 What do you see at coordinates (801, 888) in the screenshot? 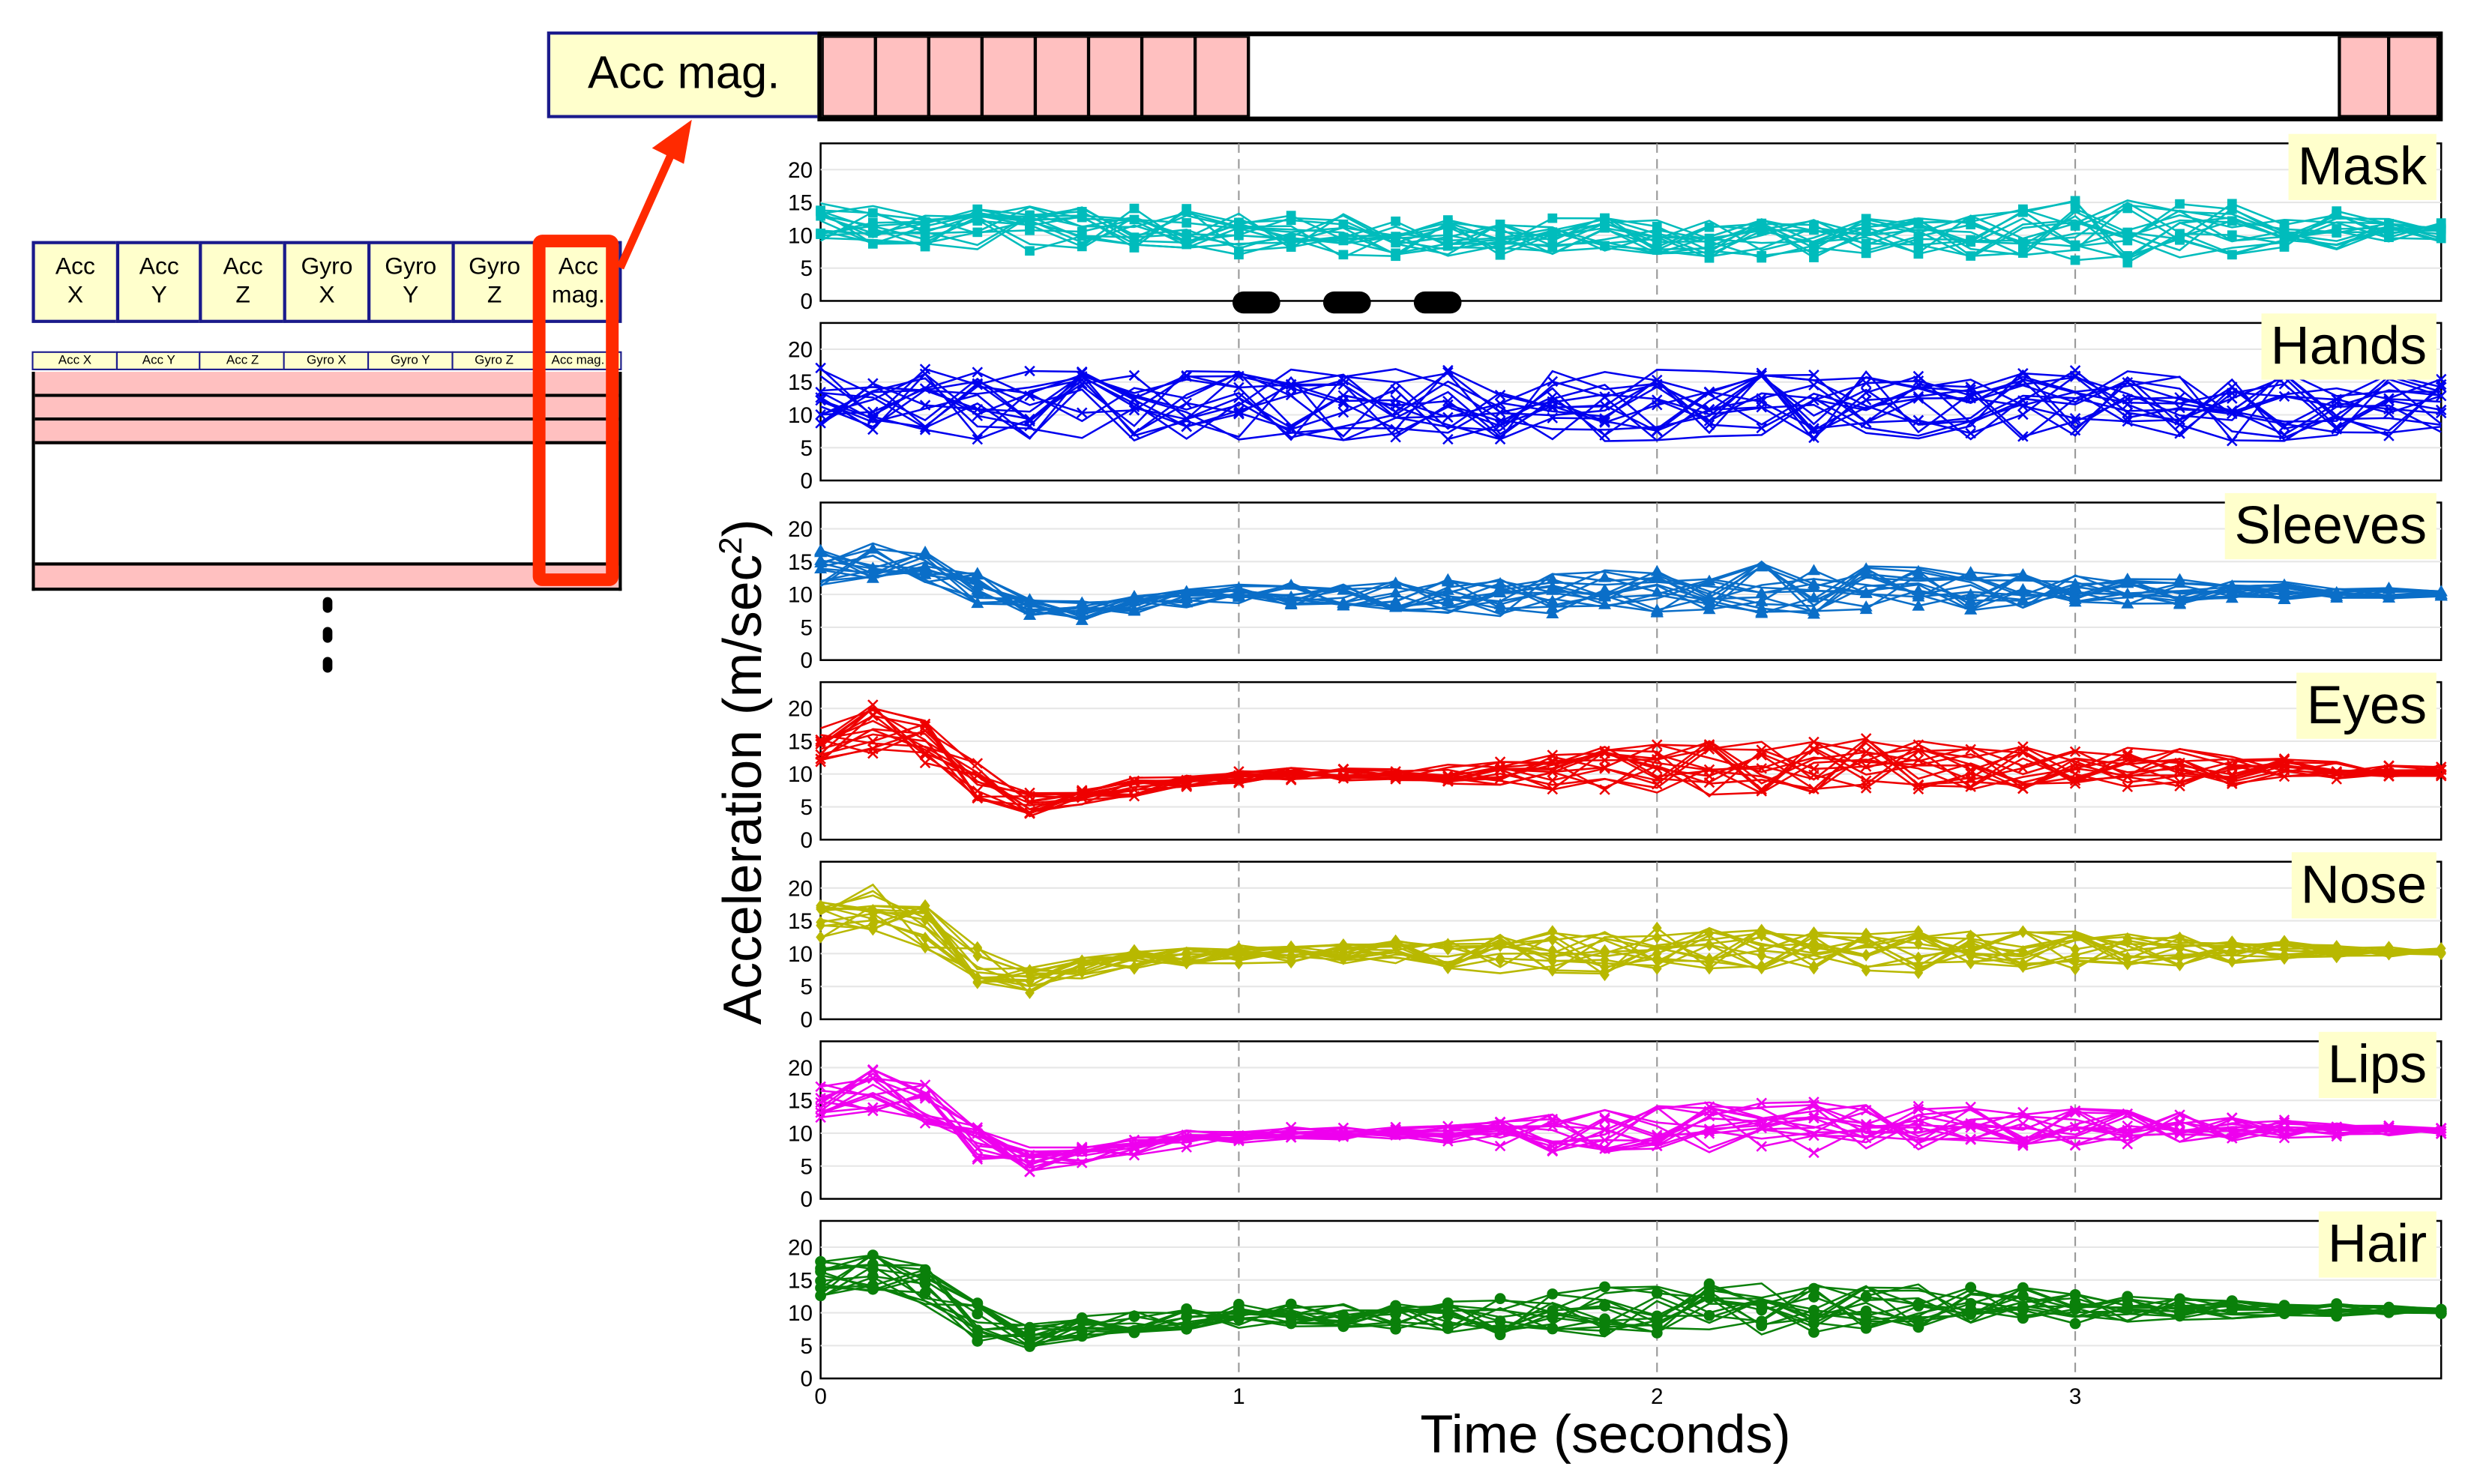
I see `y-tick-label: 20` at bounding box center [801, 888].